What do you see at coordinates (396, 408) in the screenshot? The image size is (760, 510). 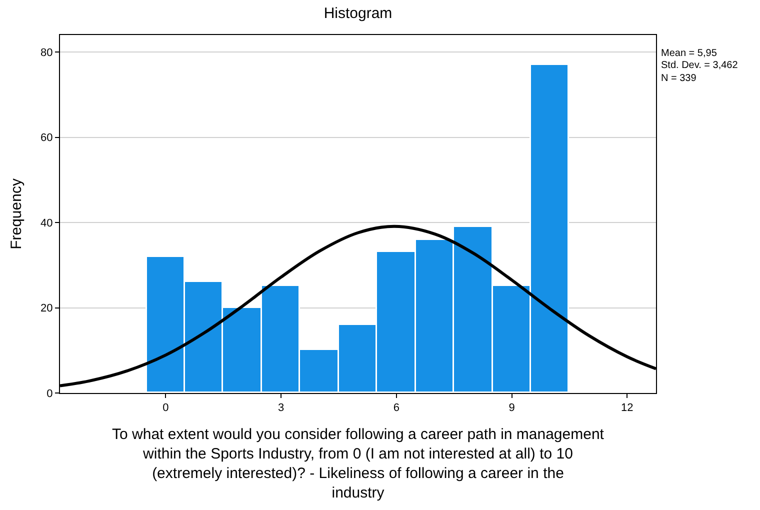 I see `x-tick-label: 6` at bounding box center [396, 408].